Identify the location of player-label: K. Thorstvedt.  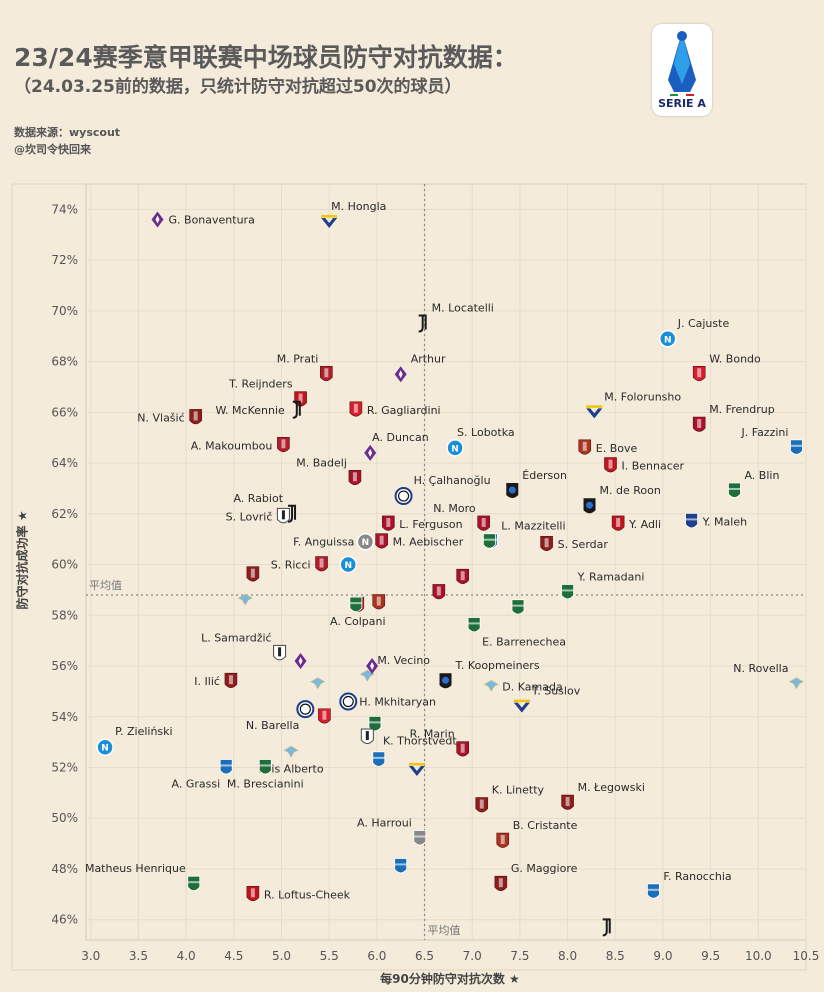
(420, 740).